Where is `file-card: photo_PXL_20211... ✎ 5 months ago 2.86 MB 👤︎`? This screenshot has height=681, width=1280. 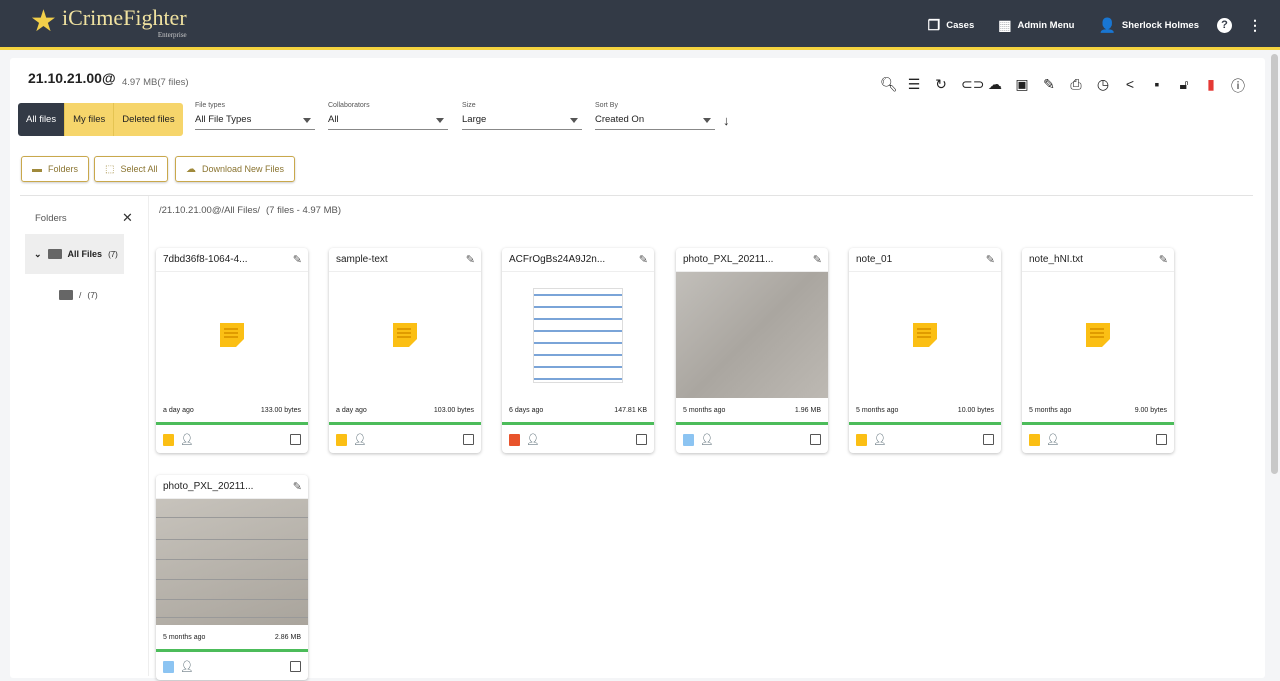
file-card: photo_PXL_20211... ✎ 5 months ago 2.86 MB 👤︎ is located at coordinates (232, 577).